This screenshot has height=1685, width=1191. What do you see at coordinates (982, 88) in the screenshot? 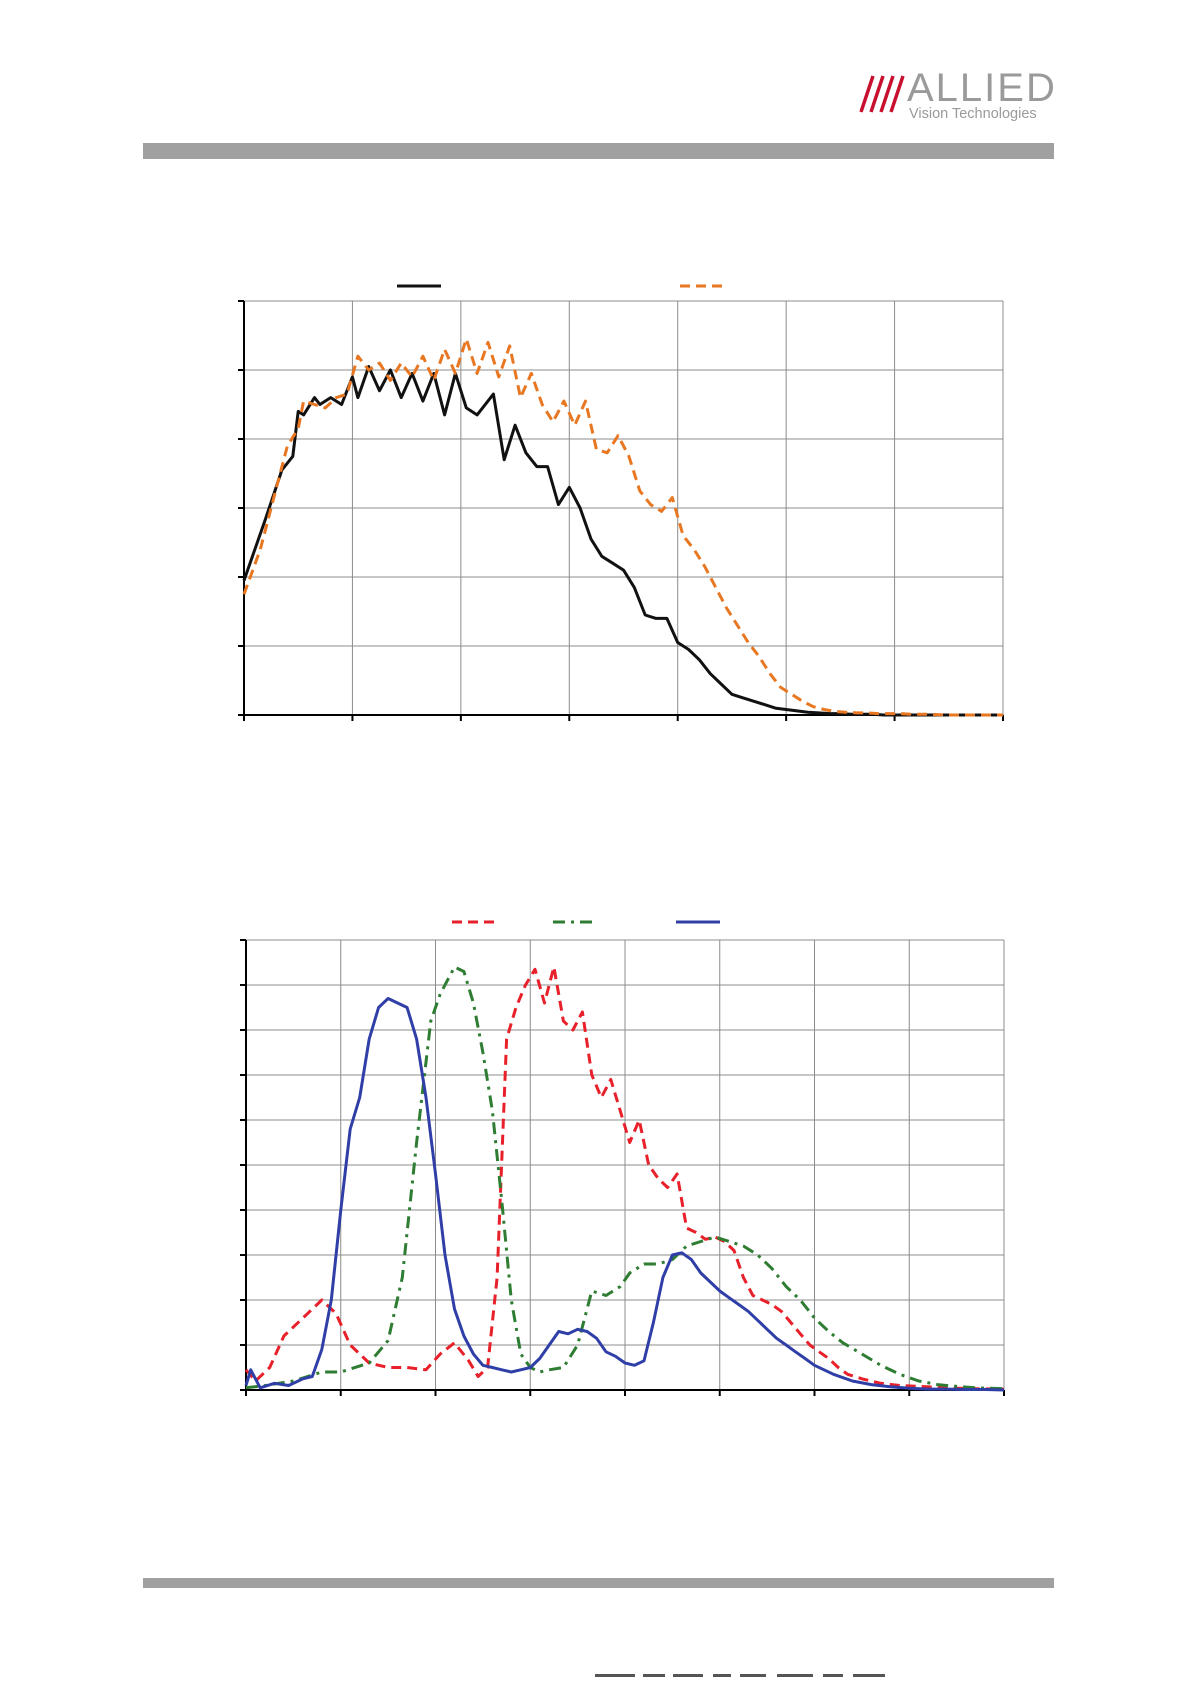
I see `logo-name: ALLIED` at bounding box center [982, 88].